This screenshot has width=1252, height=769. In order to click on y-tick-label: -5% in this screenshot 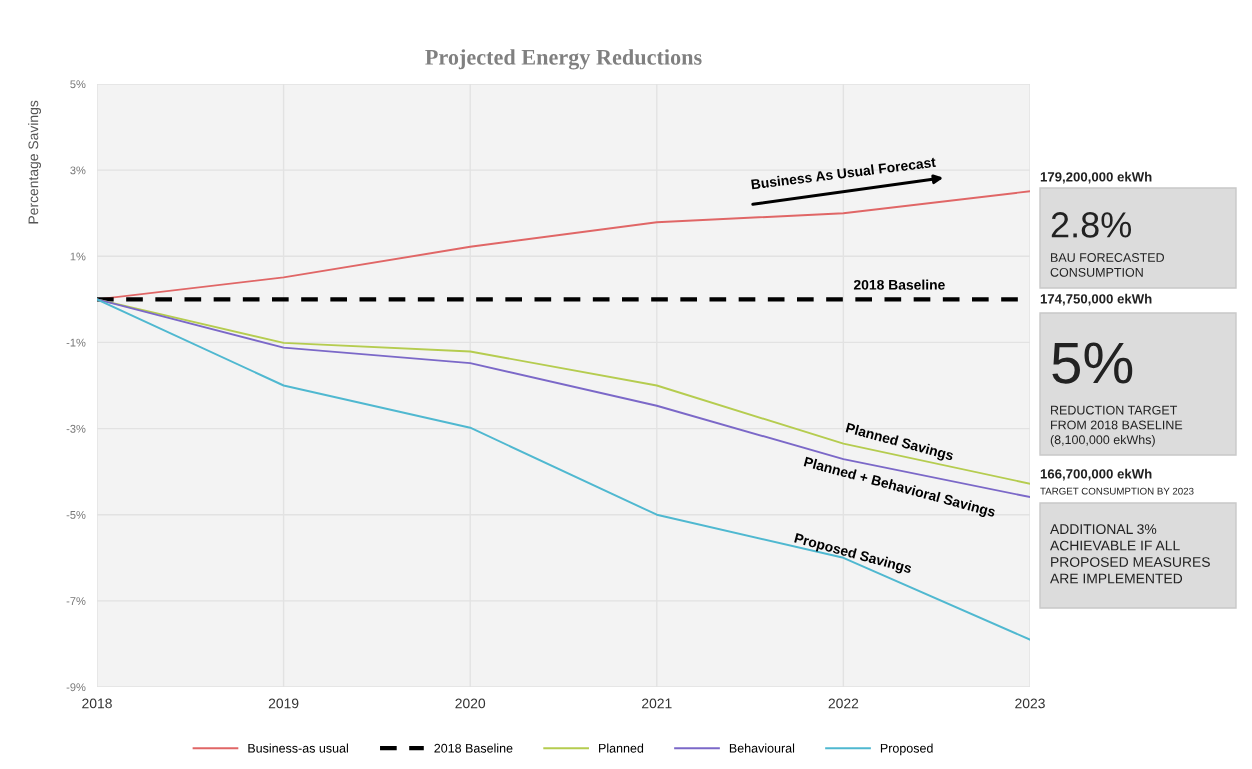, I will do `click(76, 515)`.